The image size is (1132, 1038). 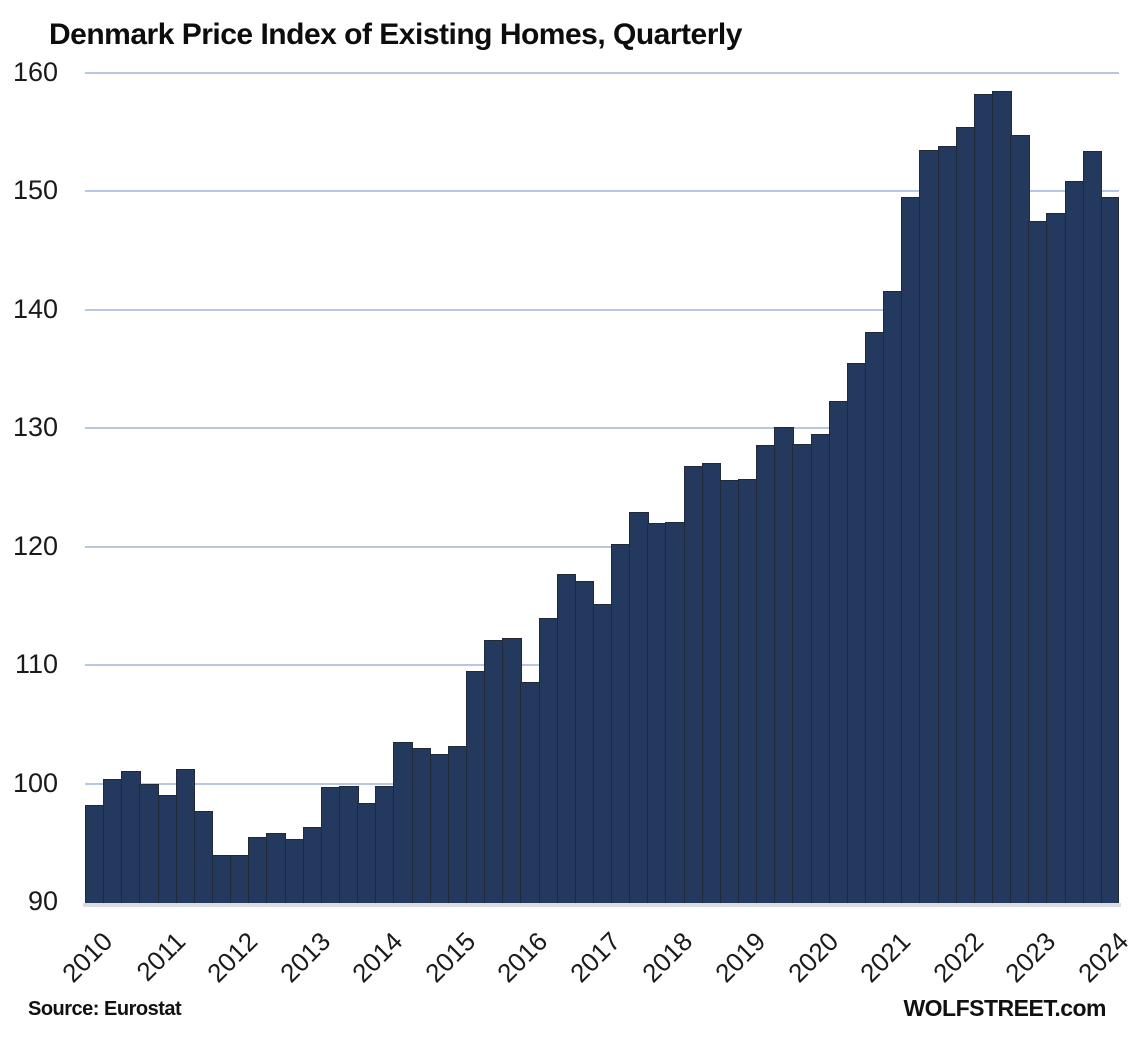 What do you see at coordinates (42, 901) in the screenshot?
I see `y-axis-tick-label: 90` at bounding box center [42, 901].